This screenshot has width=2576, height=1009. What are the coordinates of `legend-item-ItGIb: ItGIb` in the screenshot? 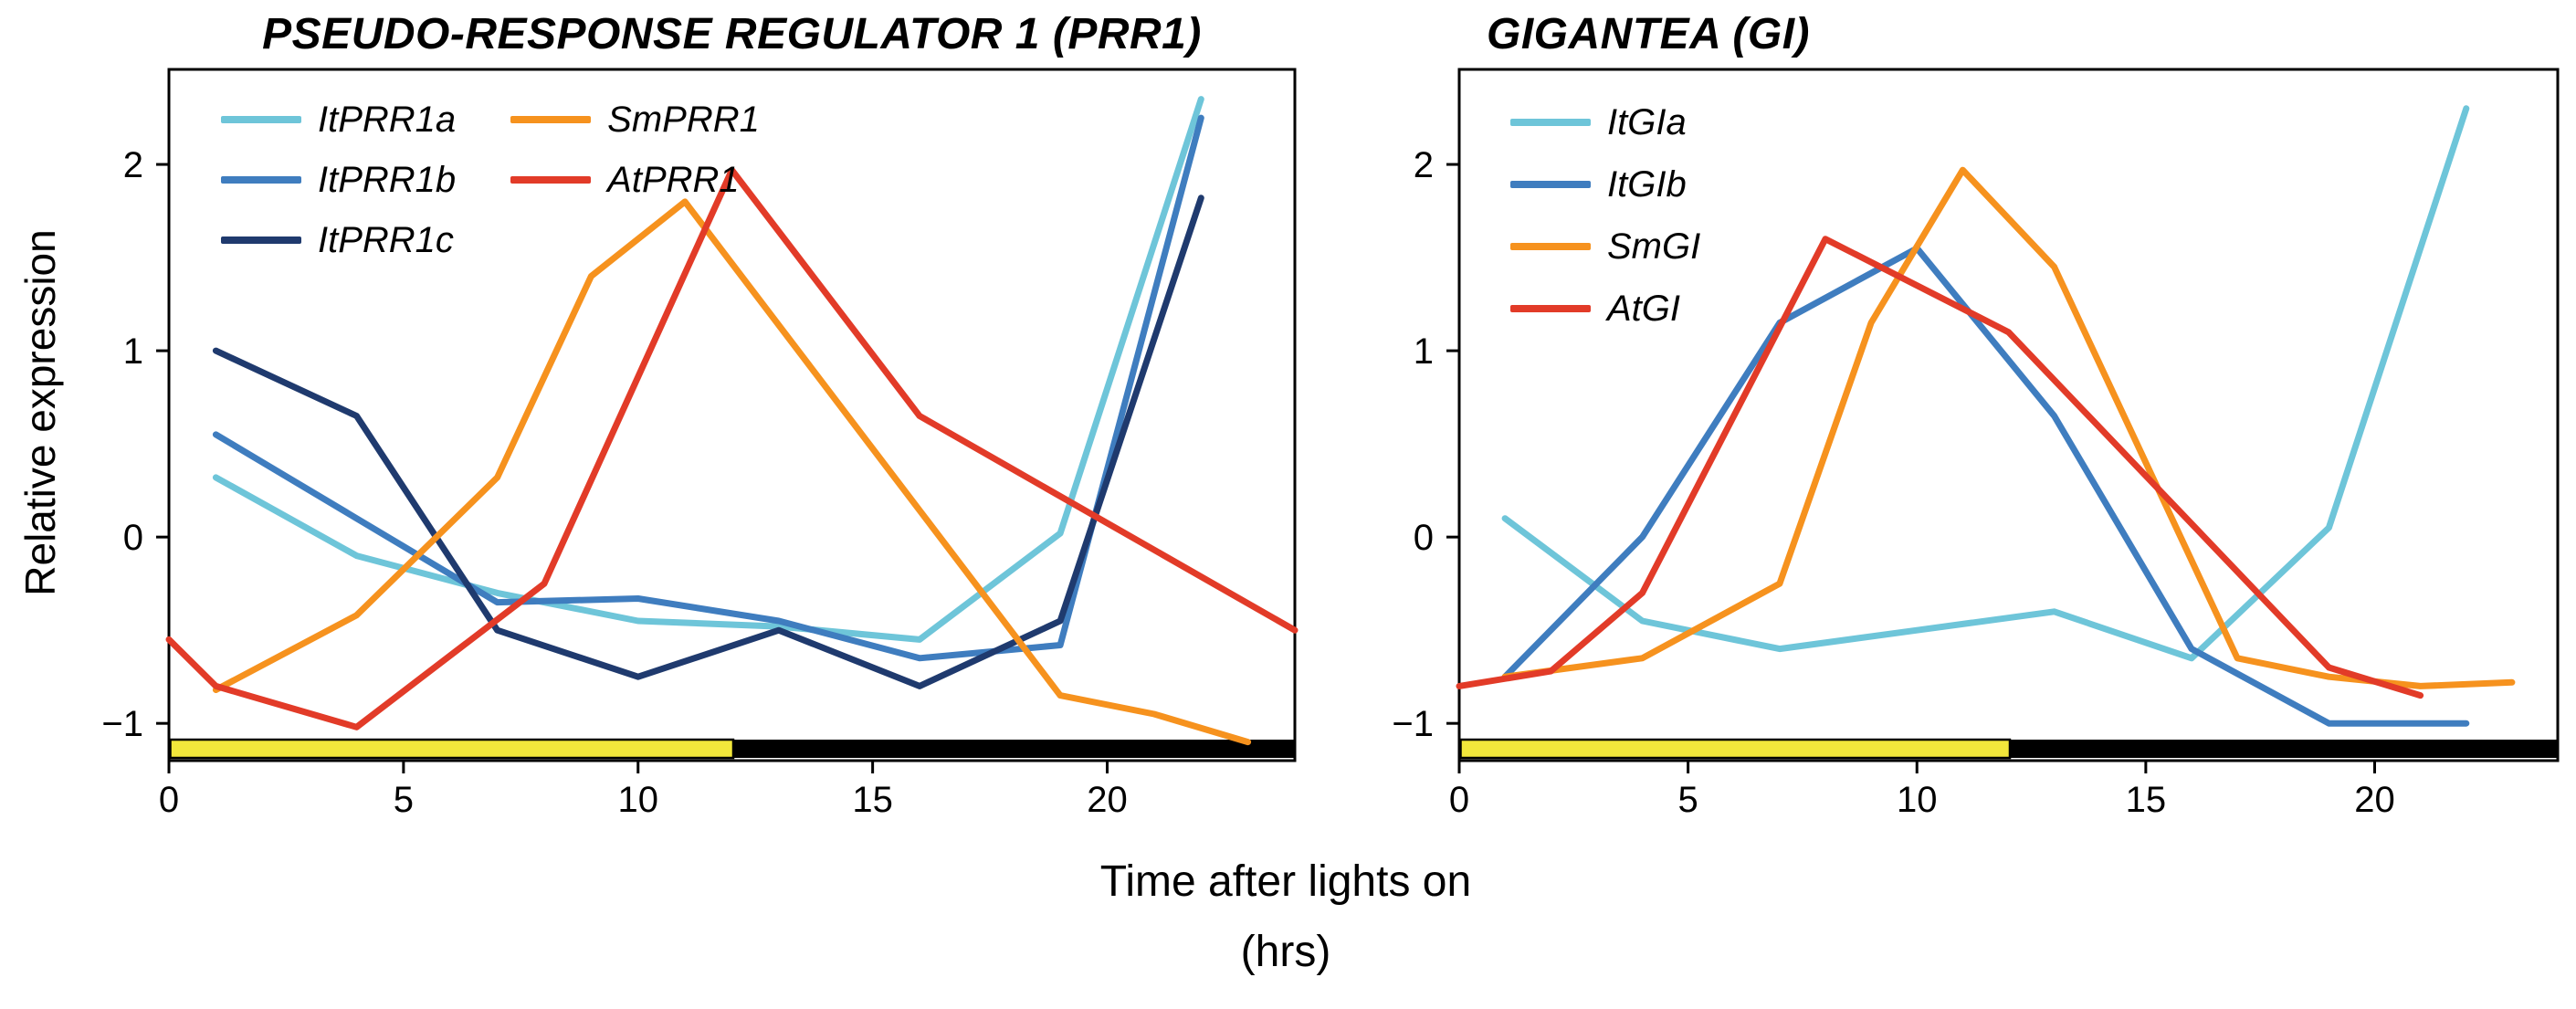 It's located at (1605, 184).